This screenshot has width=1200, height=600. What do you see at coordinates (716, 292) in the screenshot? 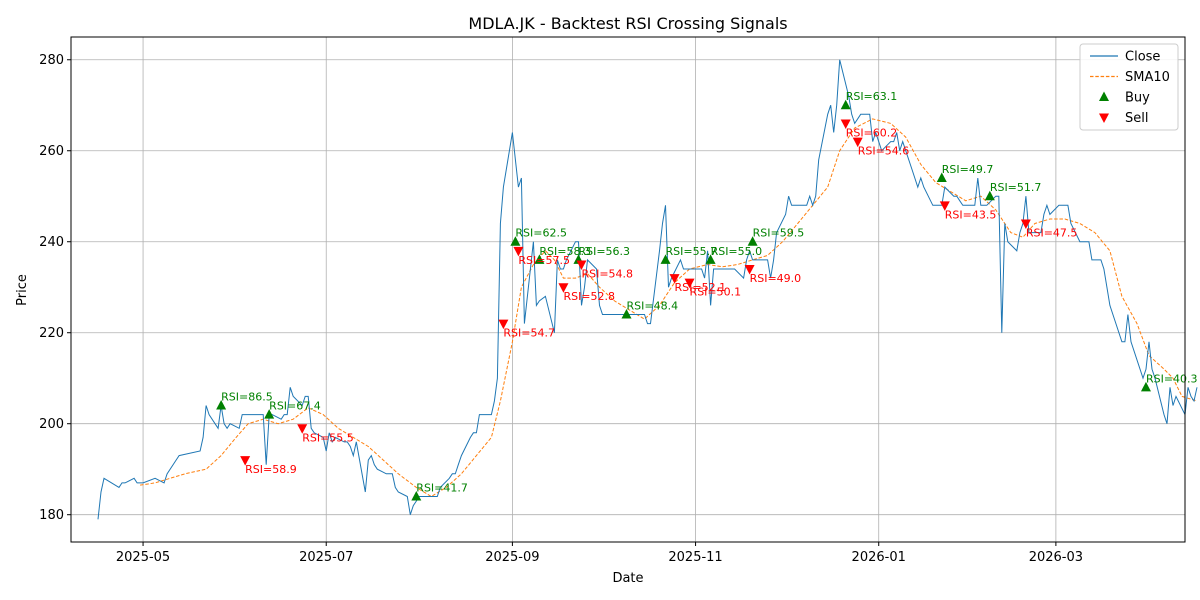
I see `sell-annotation: RSI=50.1` at bounding box center [716, 292].